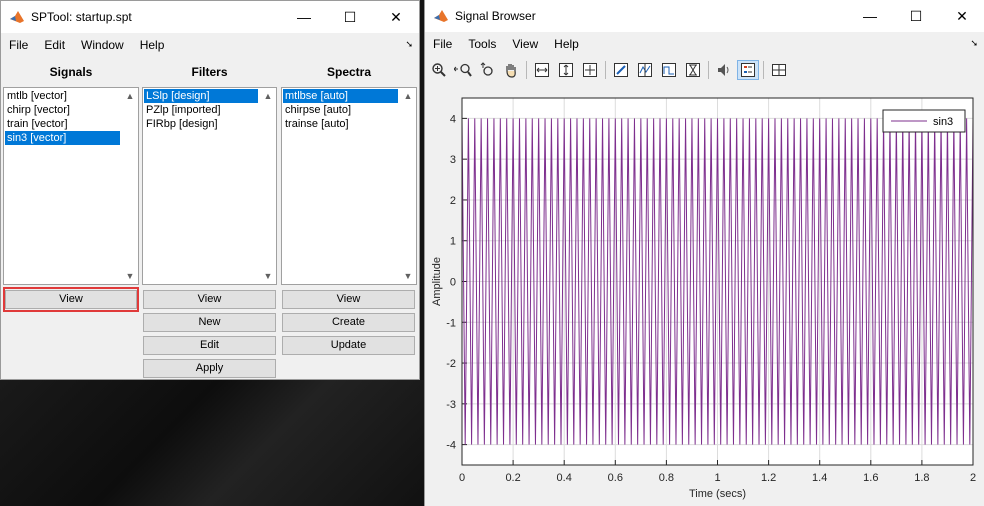 This screenshot has height=506, width=984. Describe the element at coordinates (348, 345) in the screenshot. I see `spectra-update-button: Update` at that location.